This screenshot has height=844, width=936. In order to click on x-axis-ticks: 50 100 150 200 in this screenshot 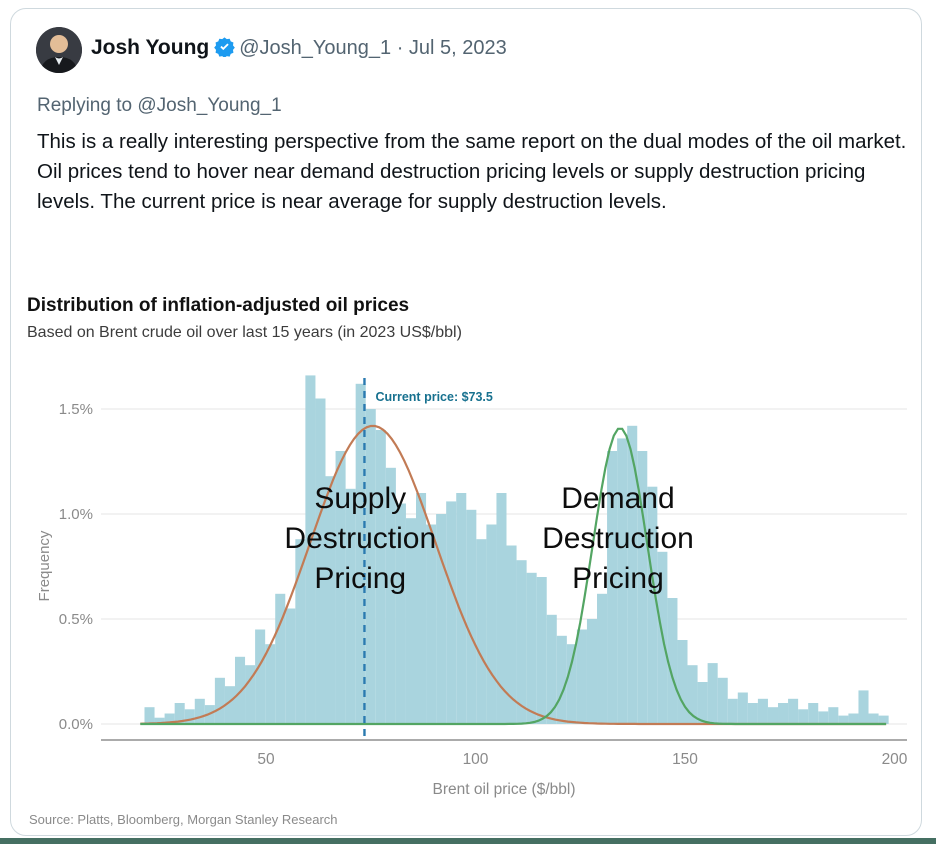, I will do `click(582, 759)`.